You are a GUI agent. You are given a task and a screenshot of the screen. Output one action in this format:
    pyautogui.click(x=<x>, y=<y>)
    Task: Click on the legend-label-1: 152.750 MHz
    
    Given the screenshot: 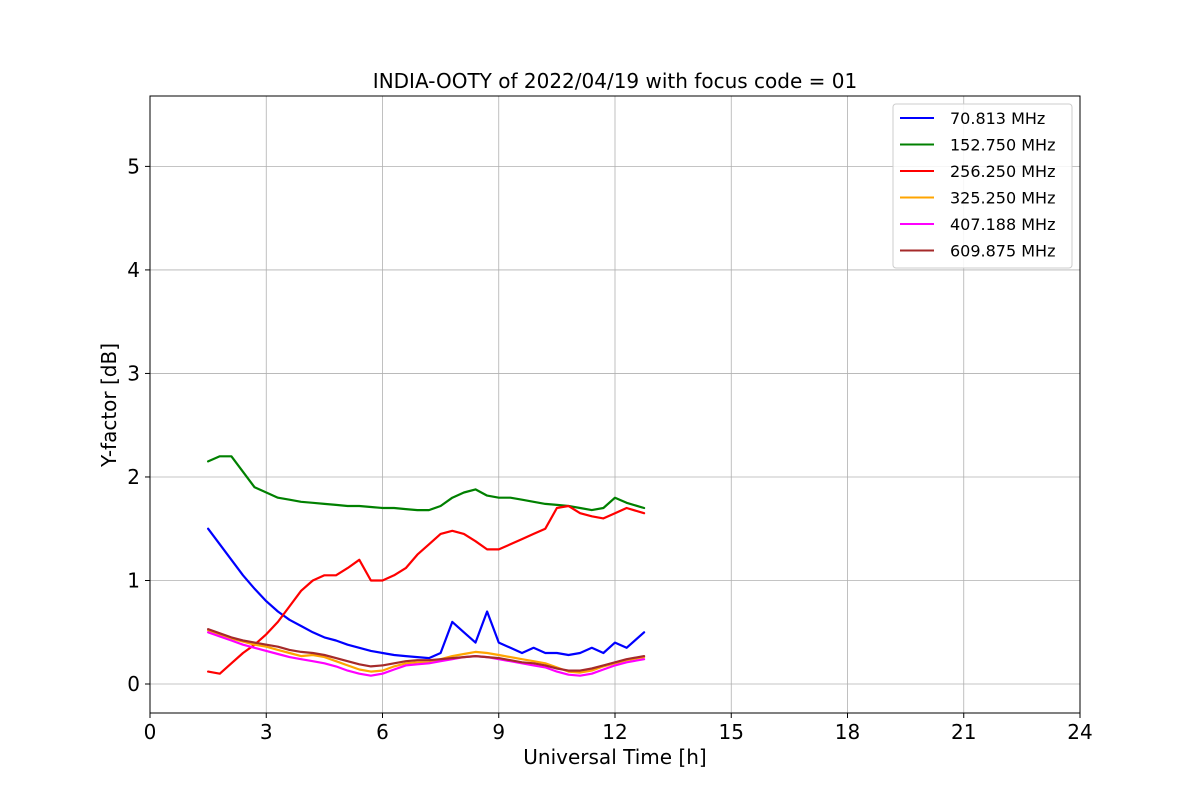 What is the action you would take?
    pyautogui.click(x=1002, y=145)
    